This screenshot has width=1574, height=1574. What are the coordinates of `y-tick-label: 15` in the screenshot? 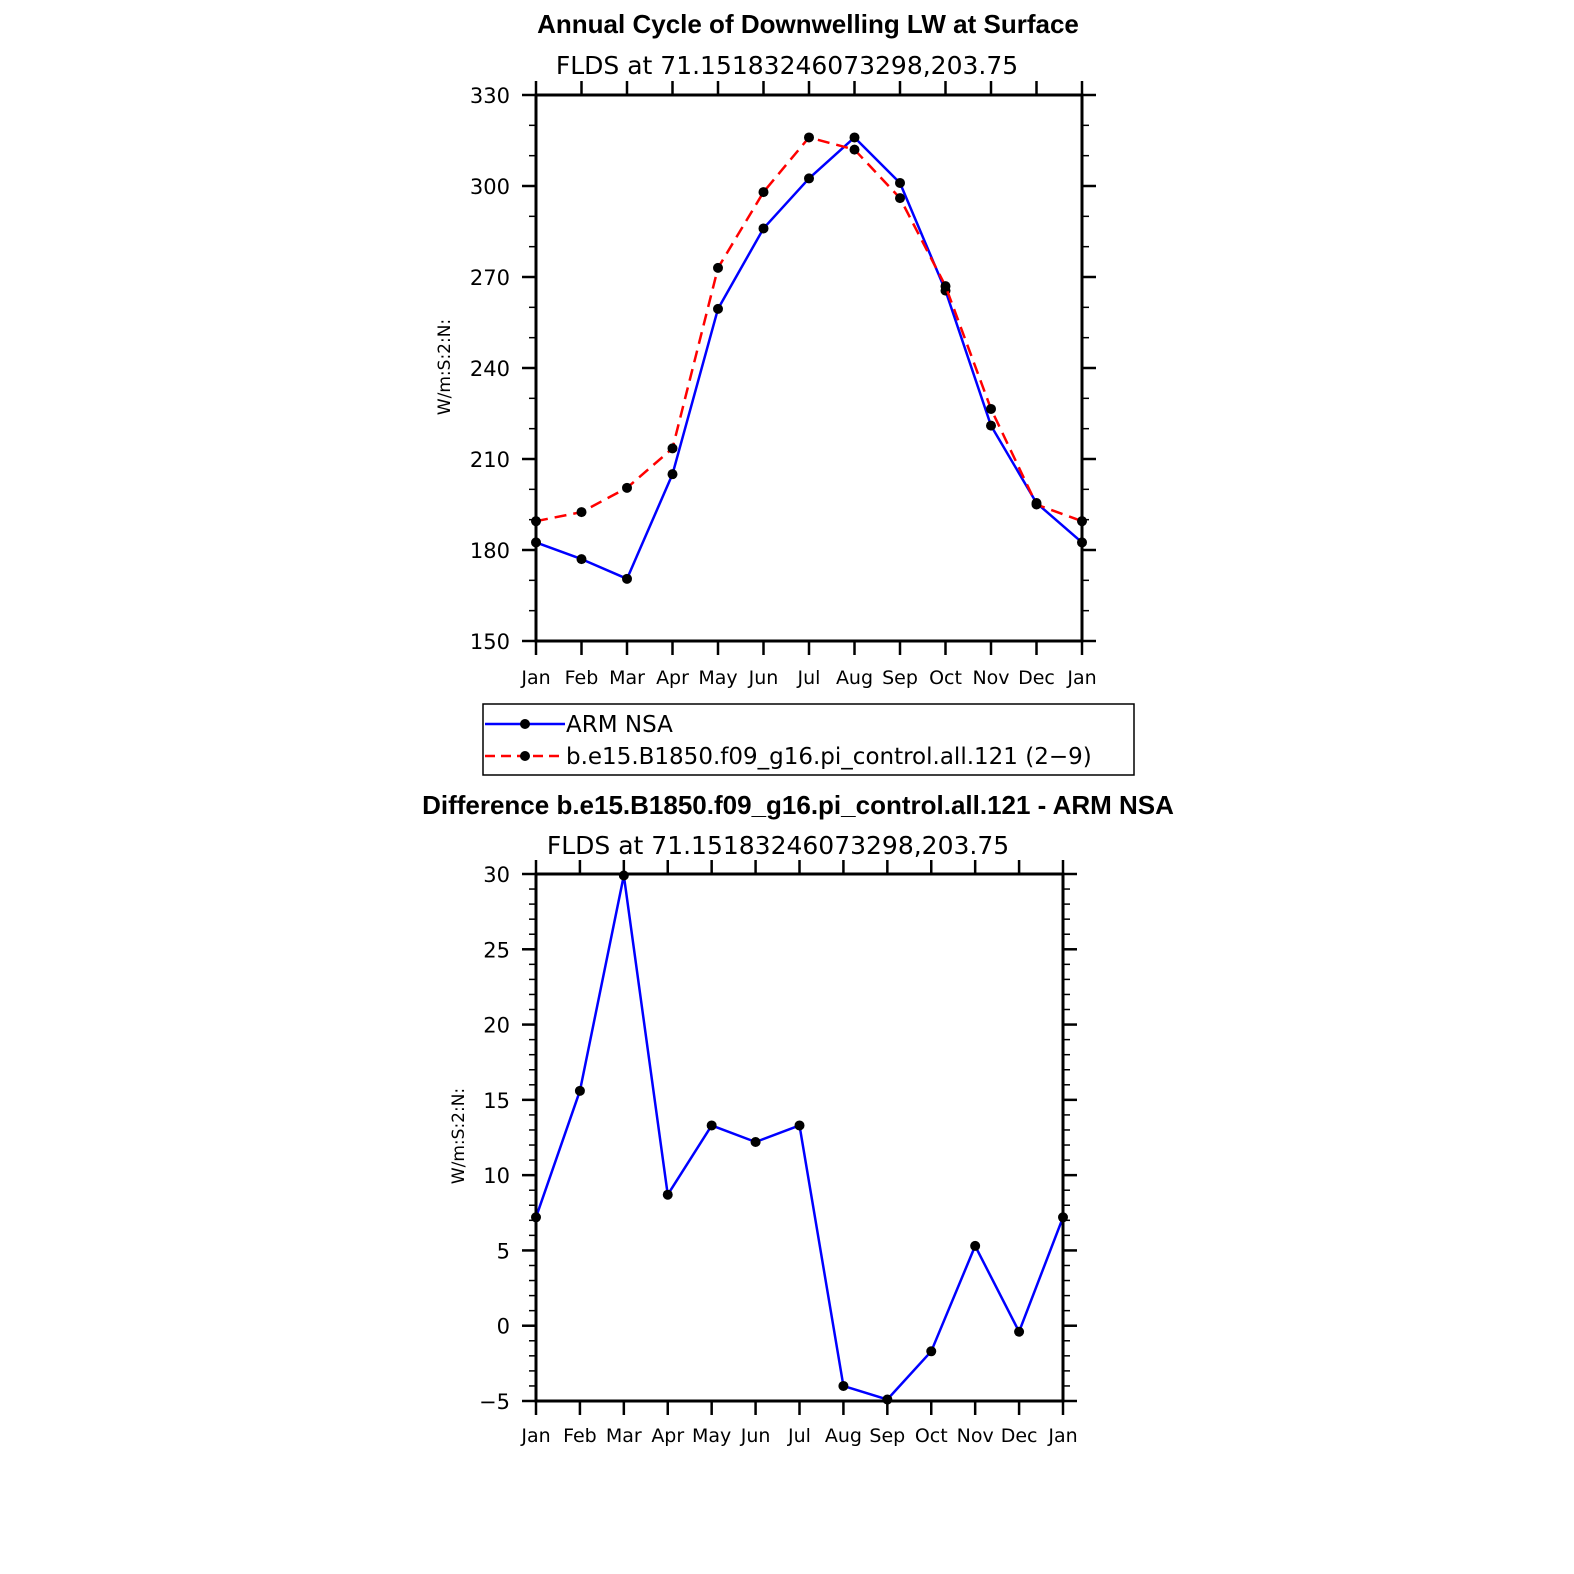 It's located at (496, 1101).